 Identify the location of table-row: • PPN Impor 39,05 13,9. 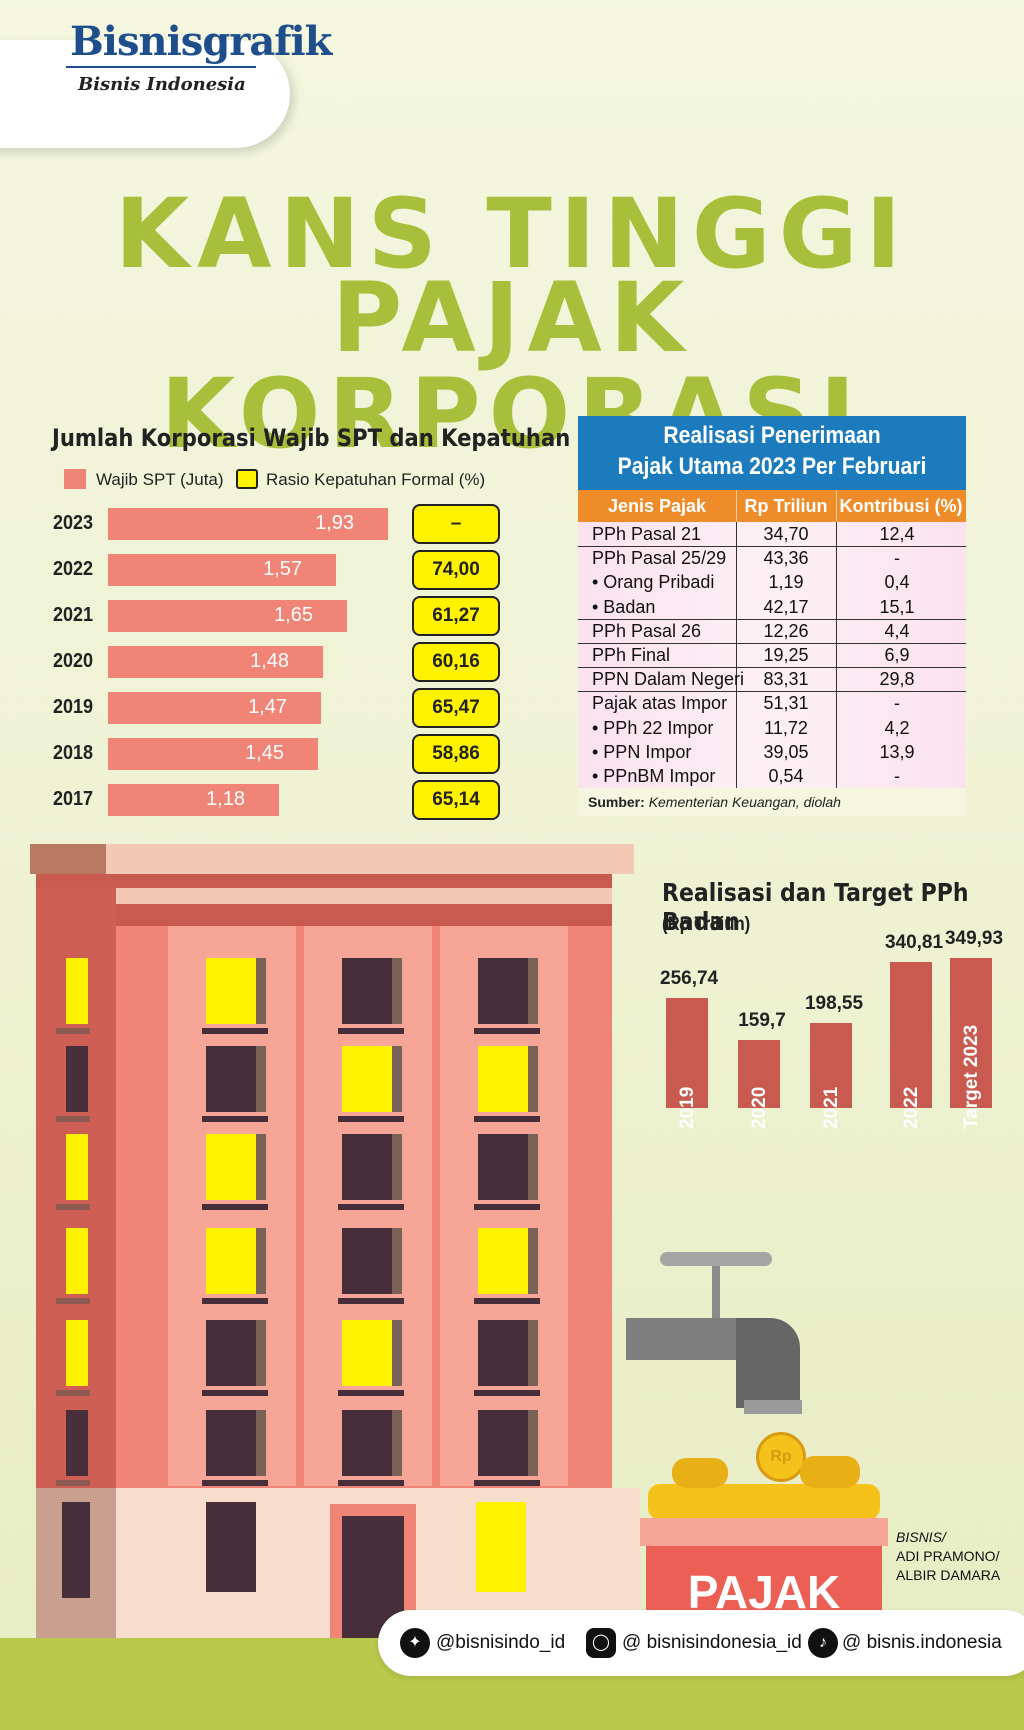
(772, 752).